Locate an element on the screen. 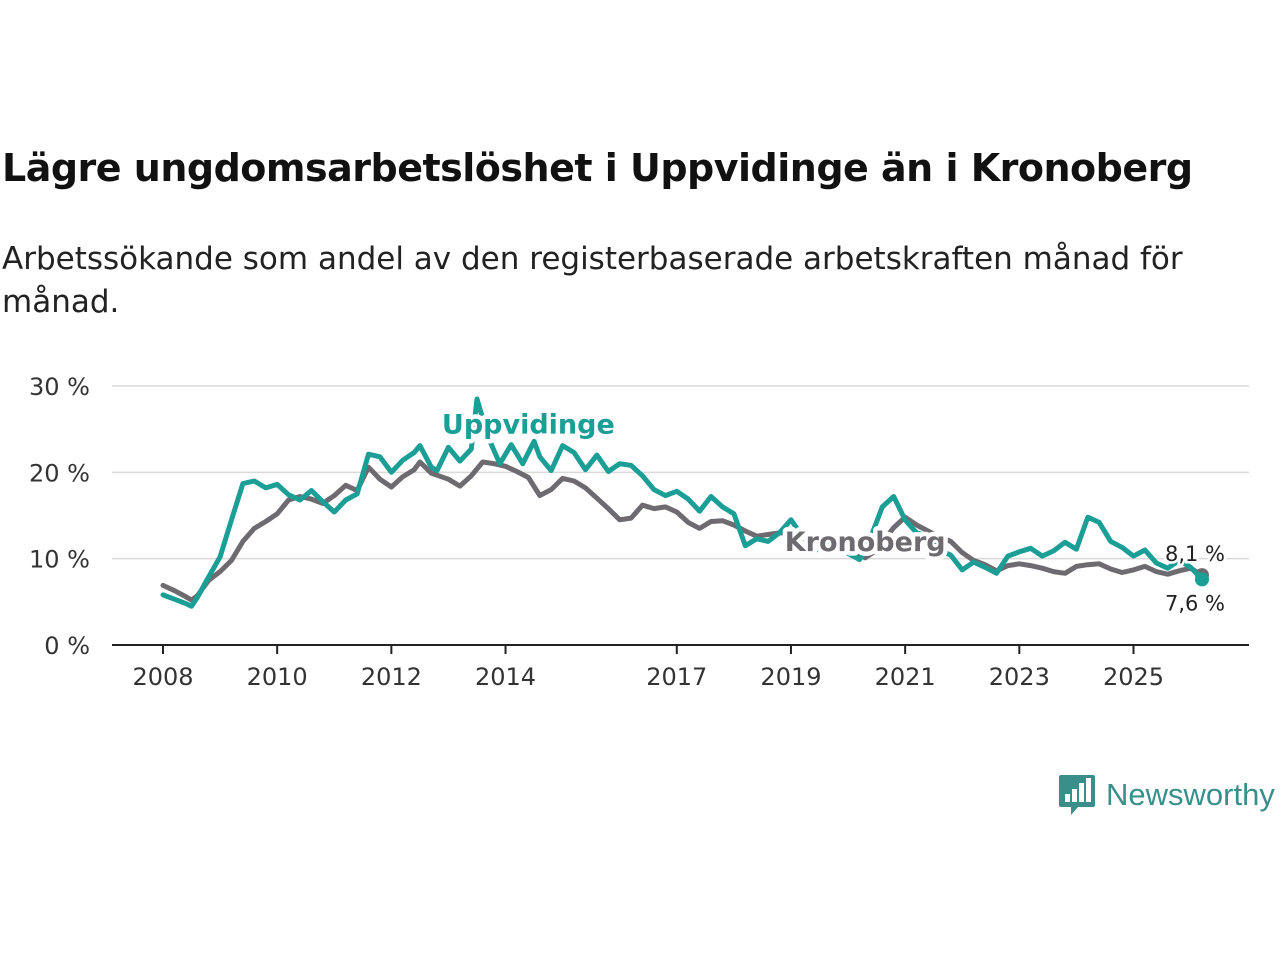 Image resolution: width=1280 pixels, height=960 pixels. x-axis: 2008 2010 2012 2014 2017 2019 2021 2023 2025 is located at coordinates (680, 667).